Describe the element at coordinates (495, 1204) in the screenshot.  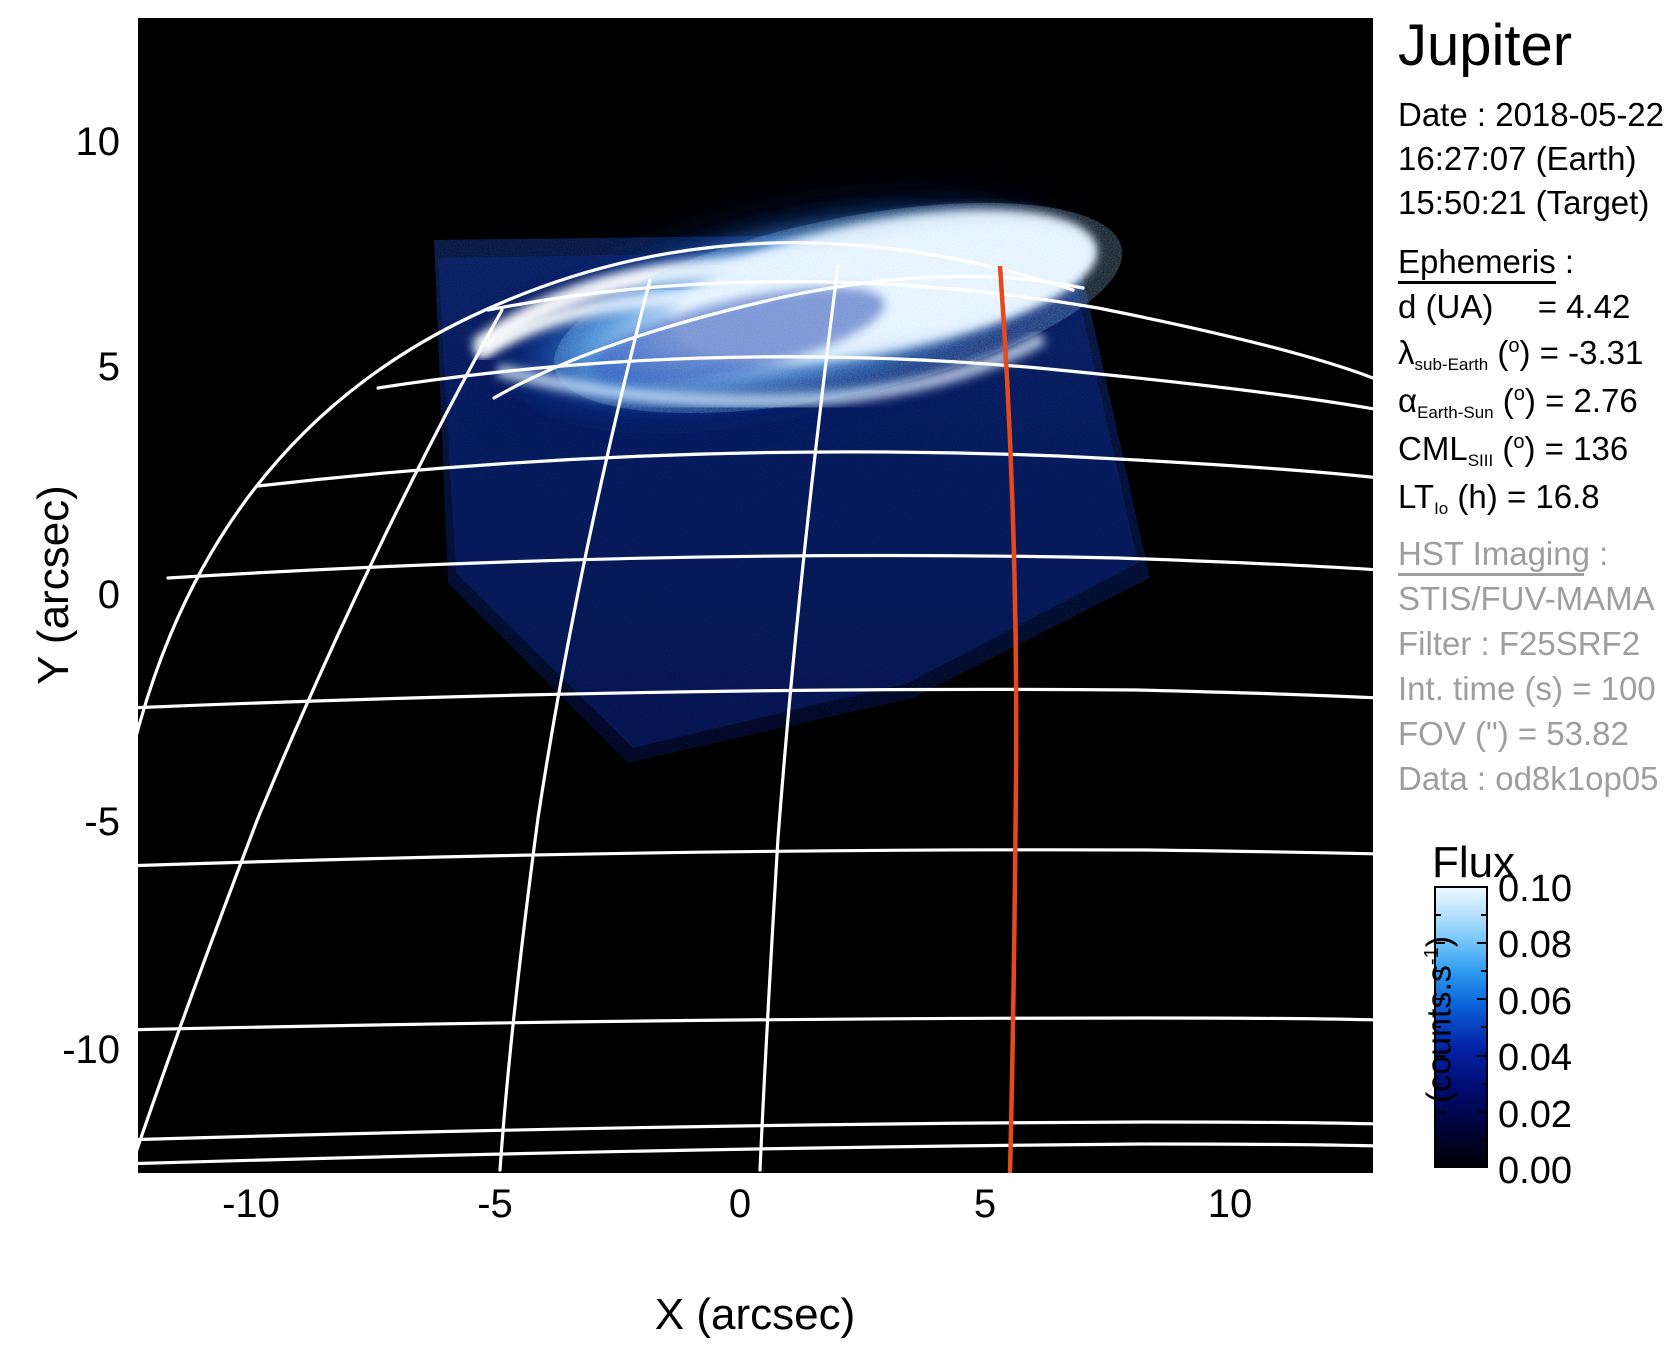
I see `x-tick-neg5: -5` at that location.